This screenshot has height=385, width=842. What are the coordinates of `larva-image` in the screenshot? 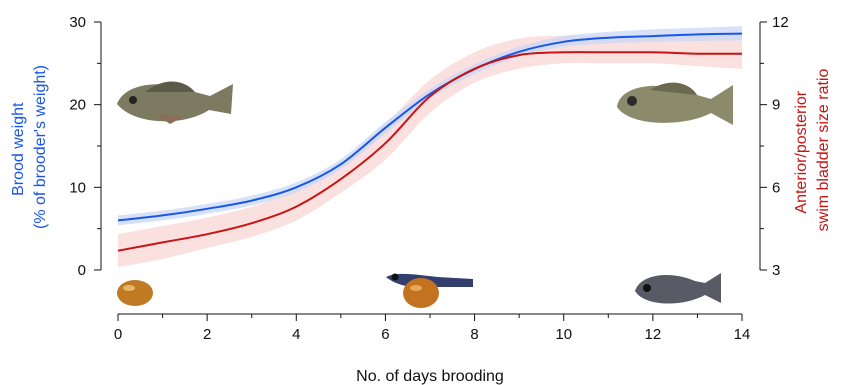 It's located at (429, 290).